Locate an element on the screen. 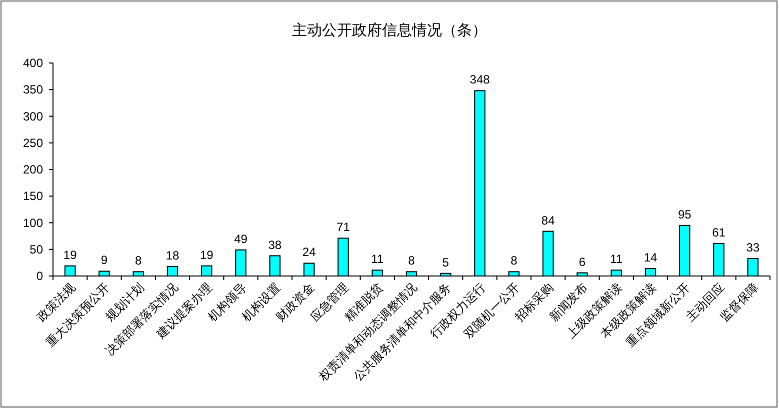 This screenshot has width=779, height=410. data-label: 348 is located at coordinates (480, 79).